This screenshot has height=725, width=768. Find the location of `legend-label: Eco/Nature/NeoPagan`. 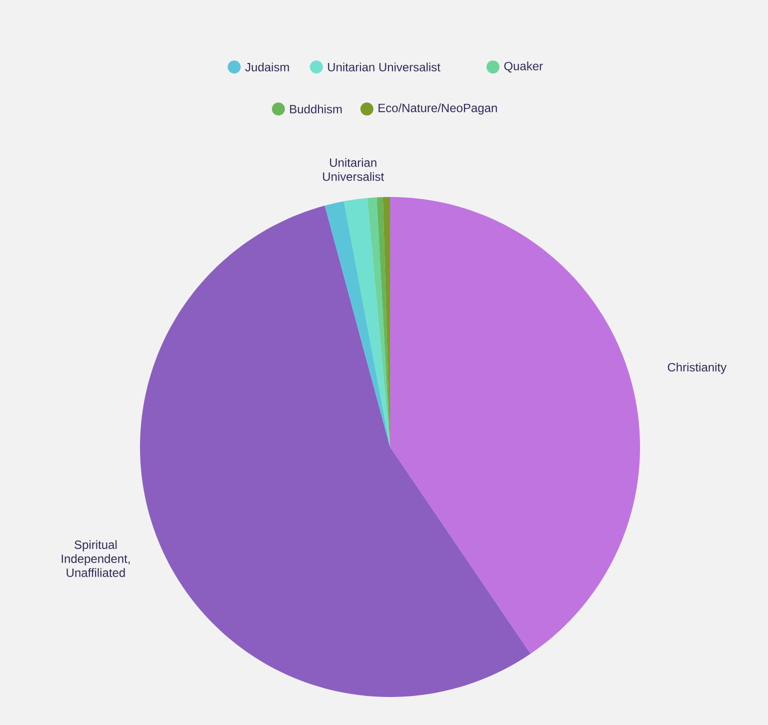

legend-label: Eco/Nature/NeoPagan is located at coordinates (437, 109).